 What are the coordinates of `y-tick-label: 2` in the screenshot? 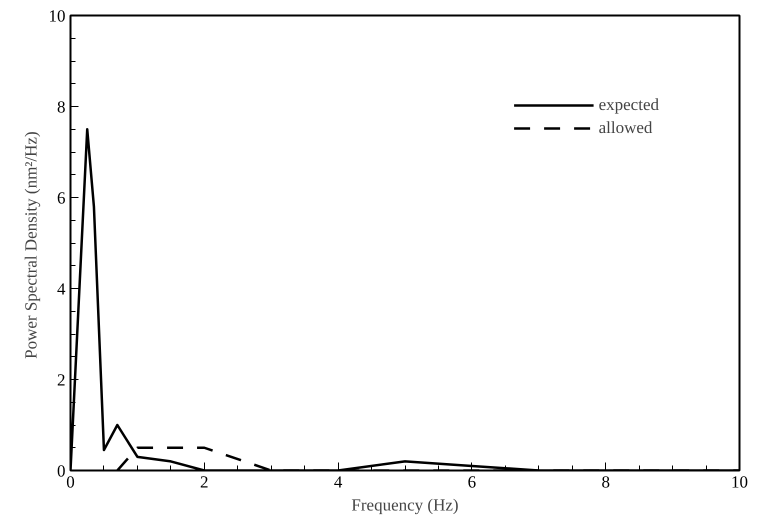 It's located at (61, 380).